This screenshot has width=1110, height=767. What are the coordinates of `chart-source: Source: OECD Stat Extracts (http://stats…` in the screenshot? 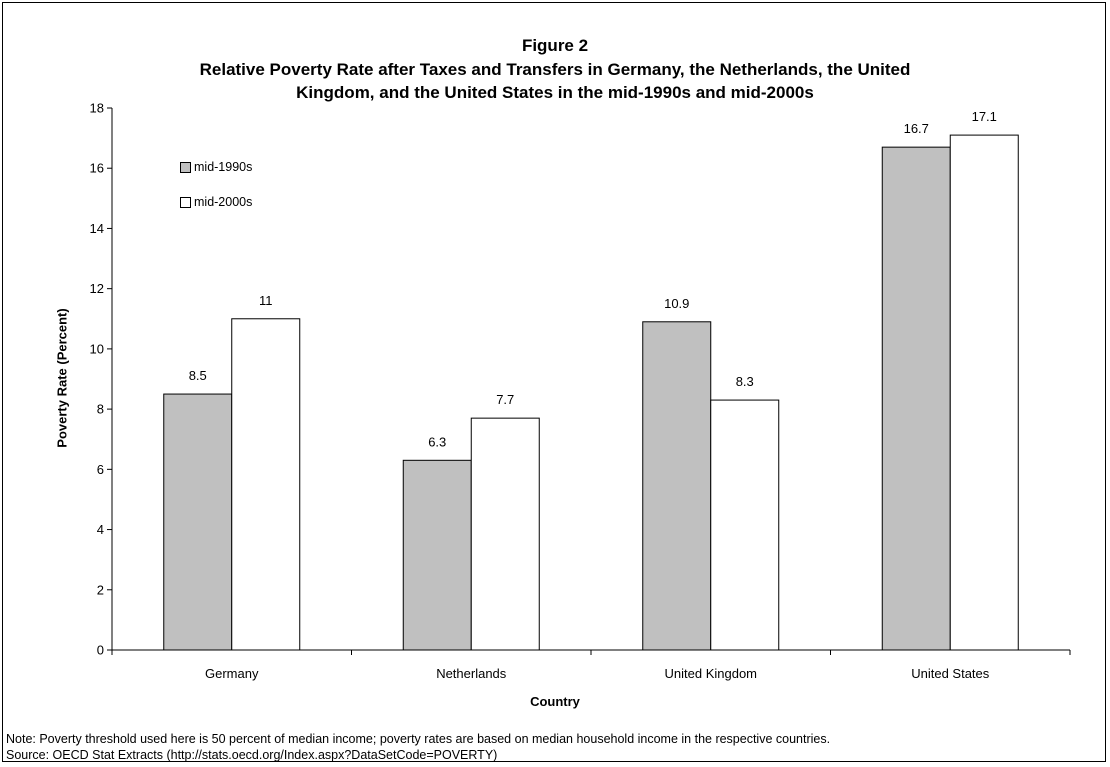 It's located at (252, 755).